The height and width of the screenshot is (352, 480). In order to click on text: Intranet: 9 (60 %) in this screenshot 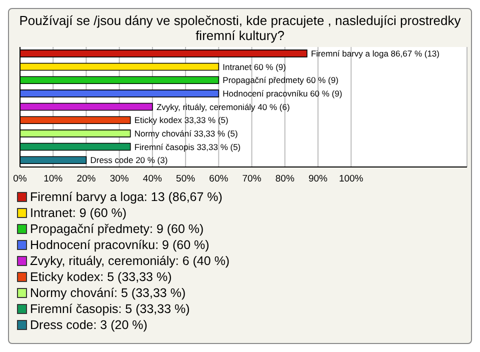, I will do `click(78, 213)`.